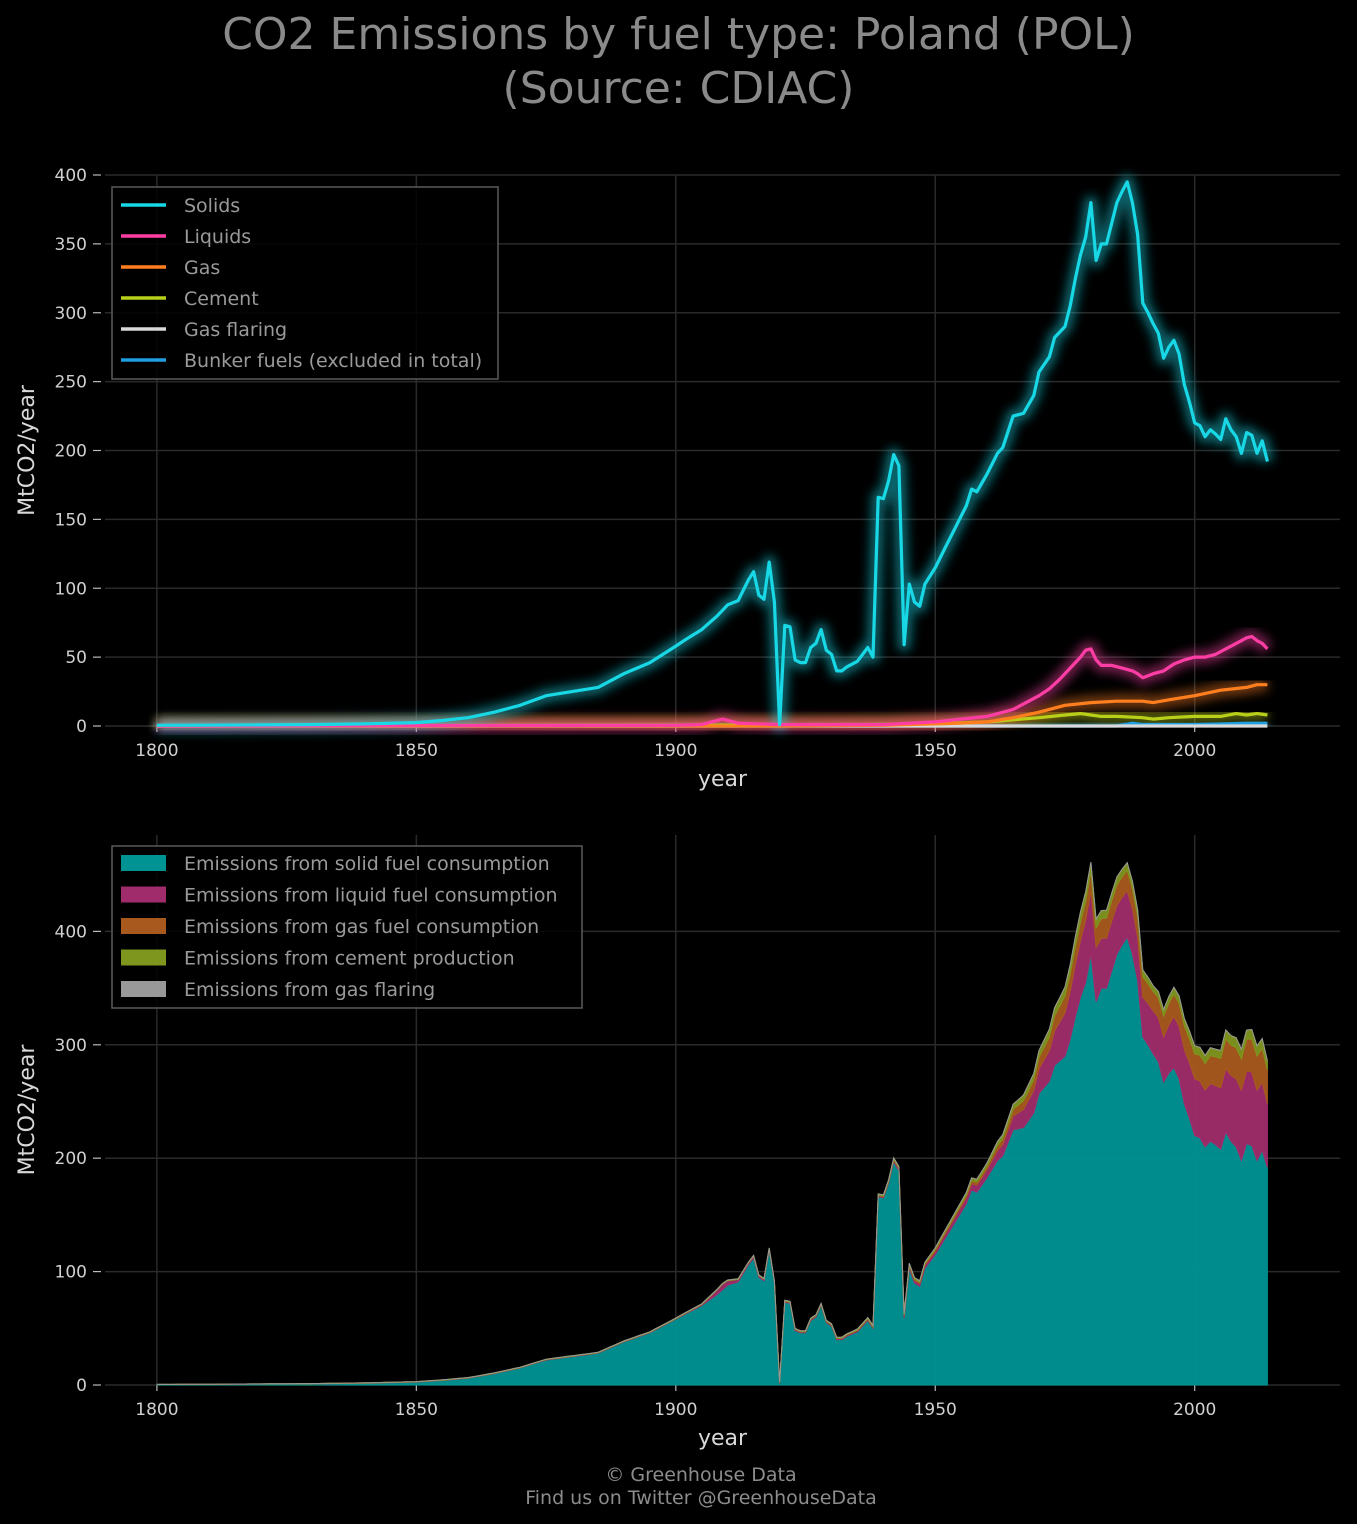 This screenshot has width=1357, height=1524. What do you see at coordinates (71, 1046) in the screenshot?
I see `bottom-ytick-label: 300` at bounding box center [71, 1046].